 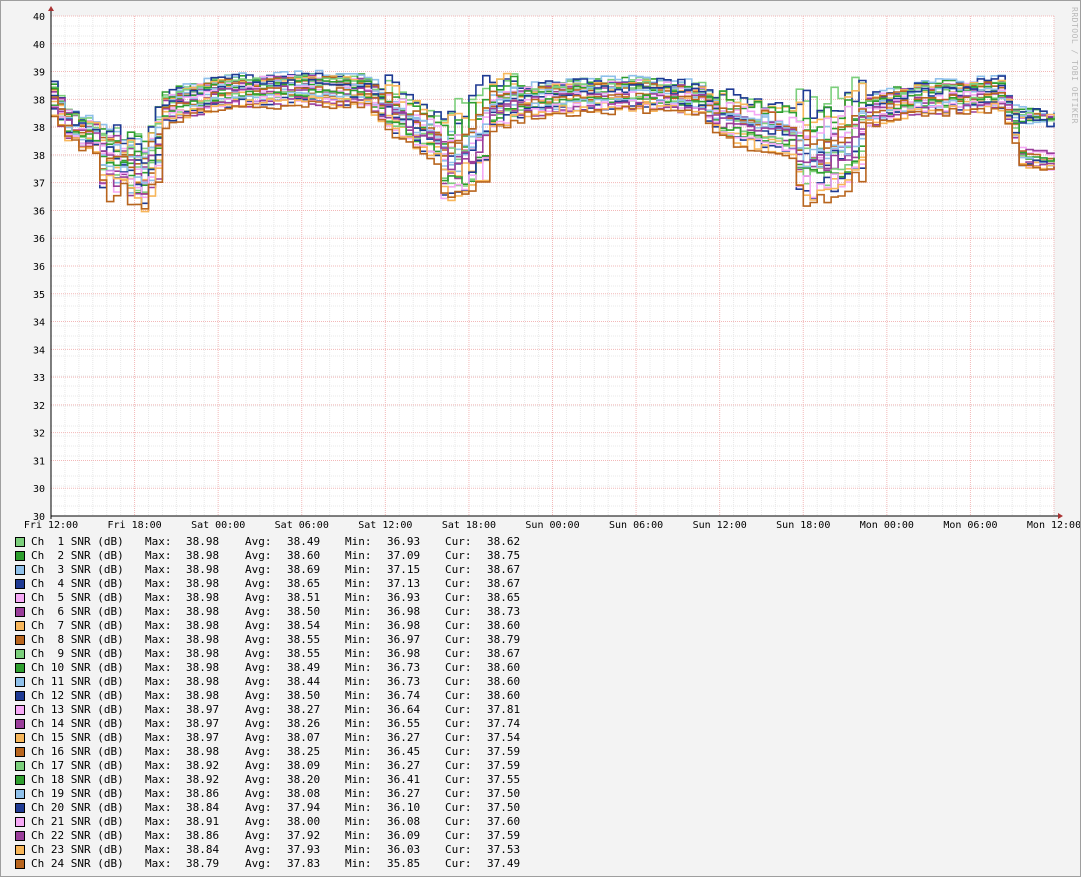 I want to click on legend-avg-value: 37.94, so click(x=304, y=807).